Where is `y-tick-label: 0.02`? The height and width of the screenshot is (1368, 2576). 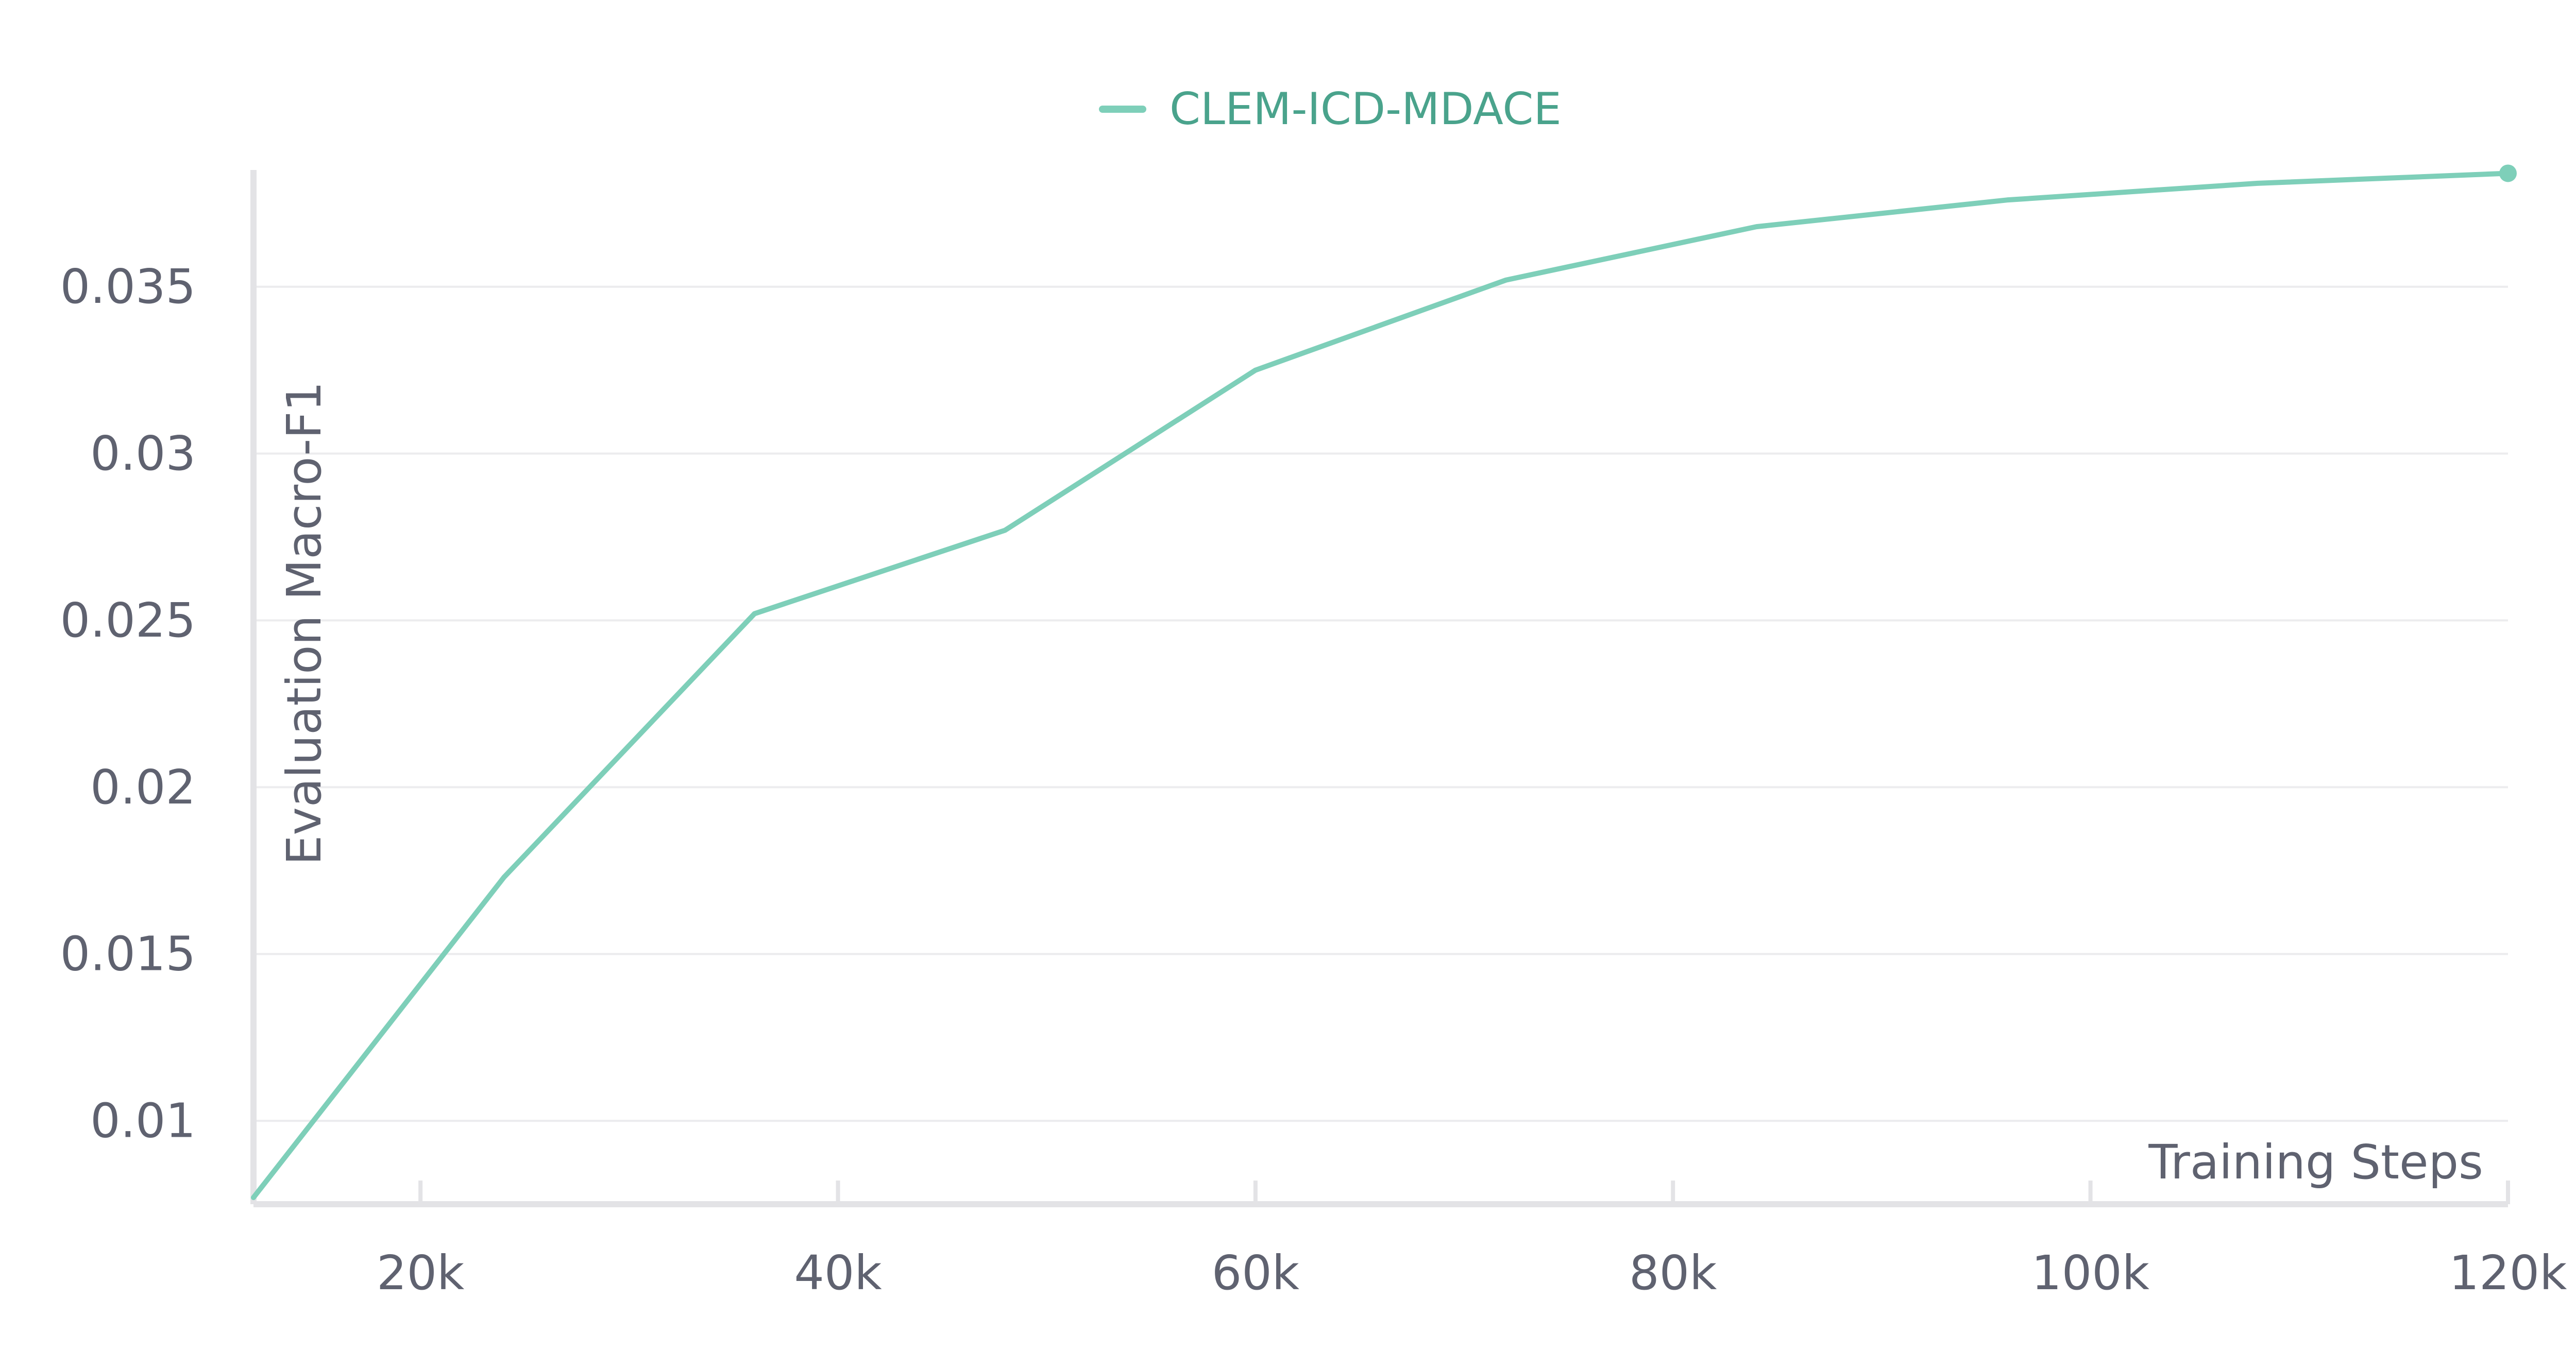 y-tick-label: 0.02 is located at coordinates (143, 787).